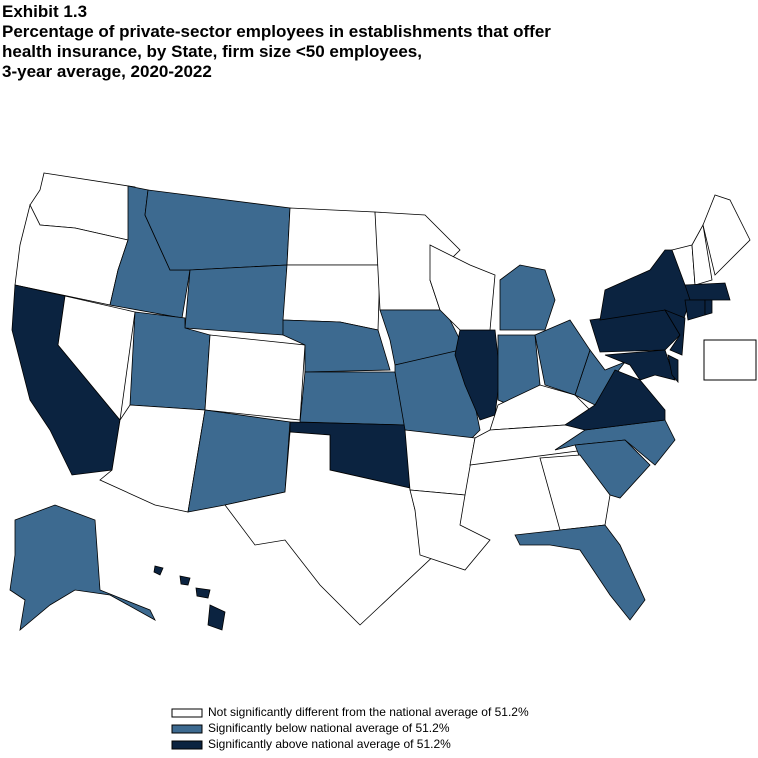 This screenshot has height=758, width=758. Describe the element at coordinates (45, 11) in the screenshot. I see `exhibit-label: Exhibit 1.3` at that location.